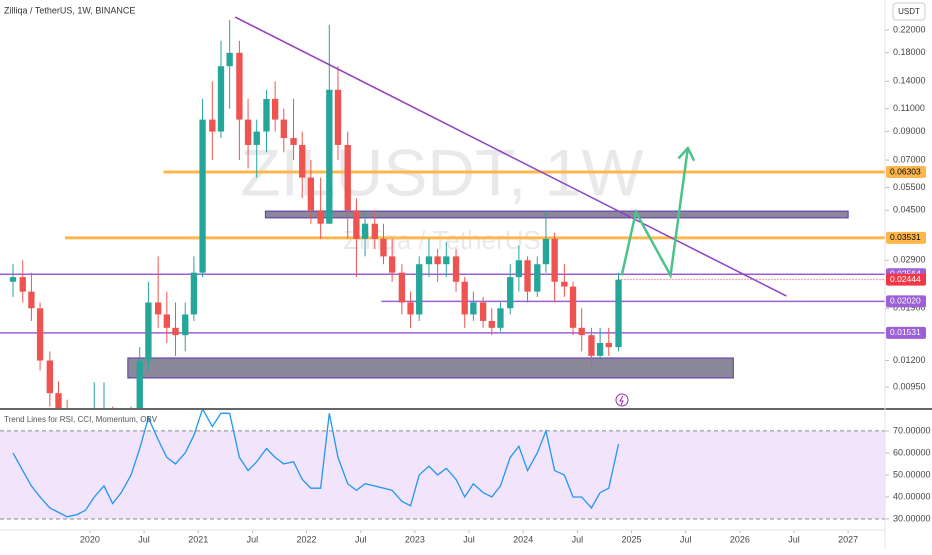  I want to click on y-tick-label: 0.00950, so click(909, 386).